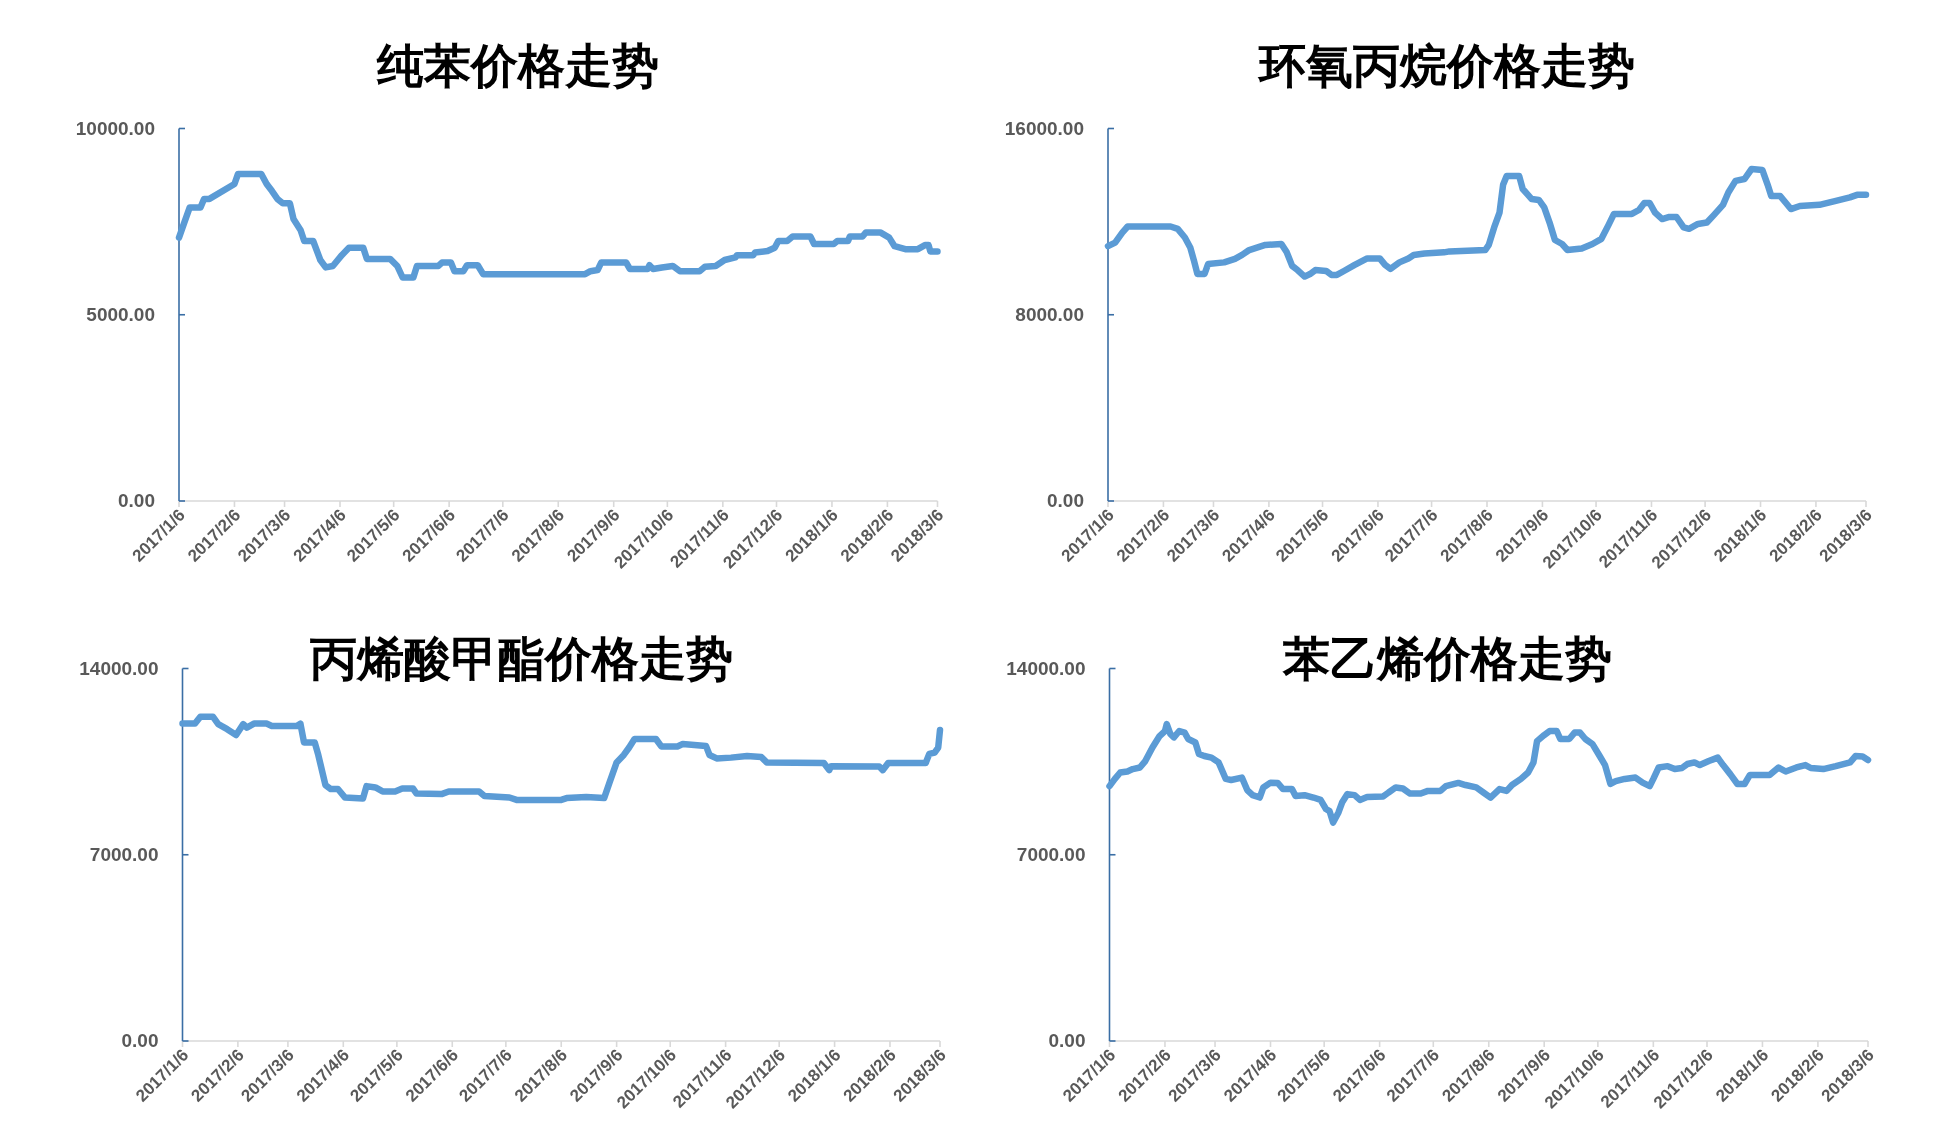 This screenshot has height=1148, width=1947. I want to click on y-tick-label: 5000.00, so click(120, 314).